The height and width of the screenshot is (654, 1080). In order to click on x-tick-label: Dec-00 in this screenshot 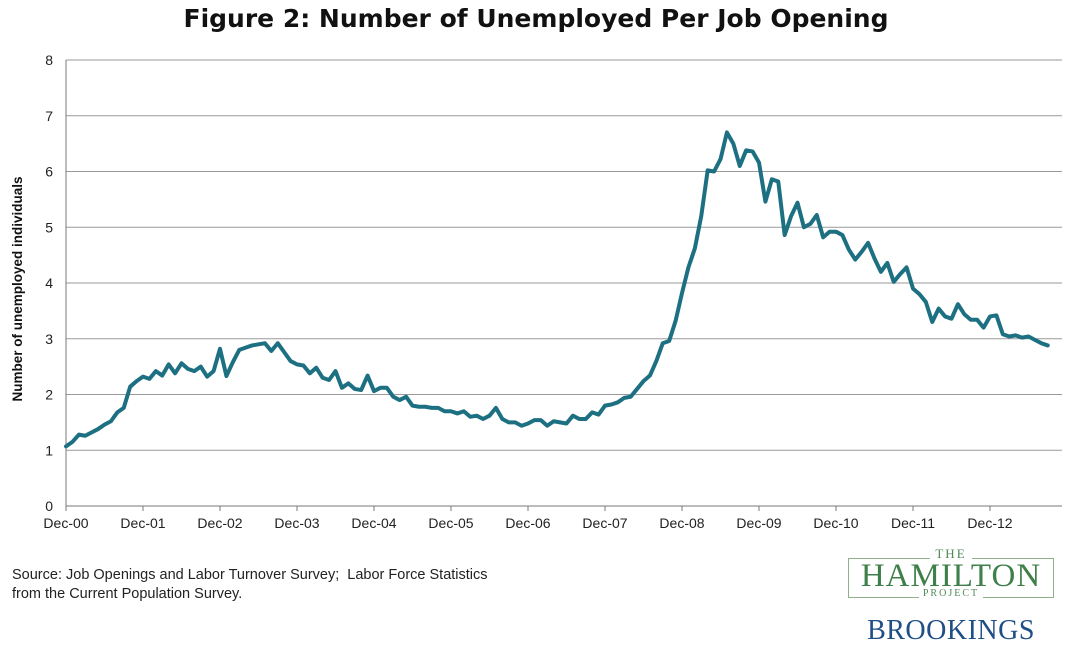, I will do `click(65, 523)`.